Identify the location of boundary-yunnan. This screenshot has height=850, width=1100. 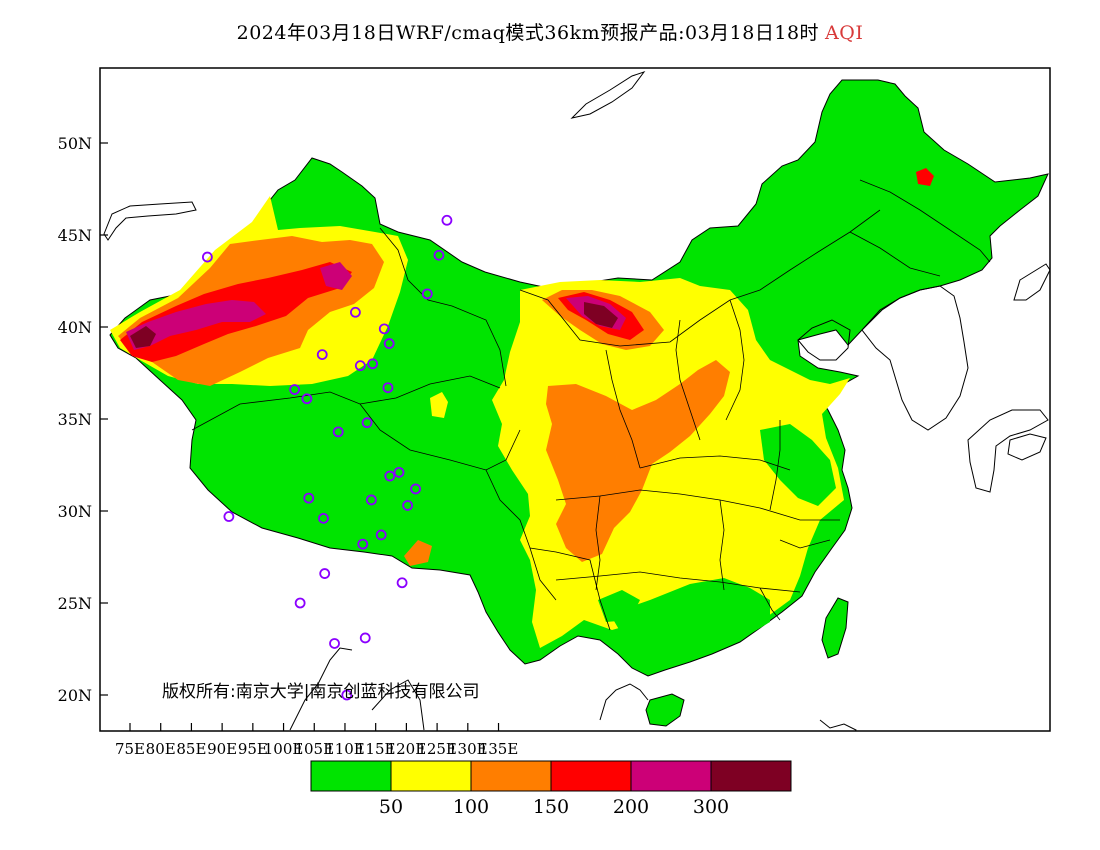
(570, 589).